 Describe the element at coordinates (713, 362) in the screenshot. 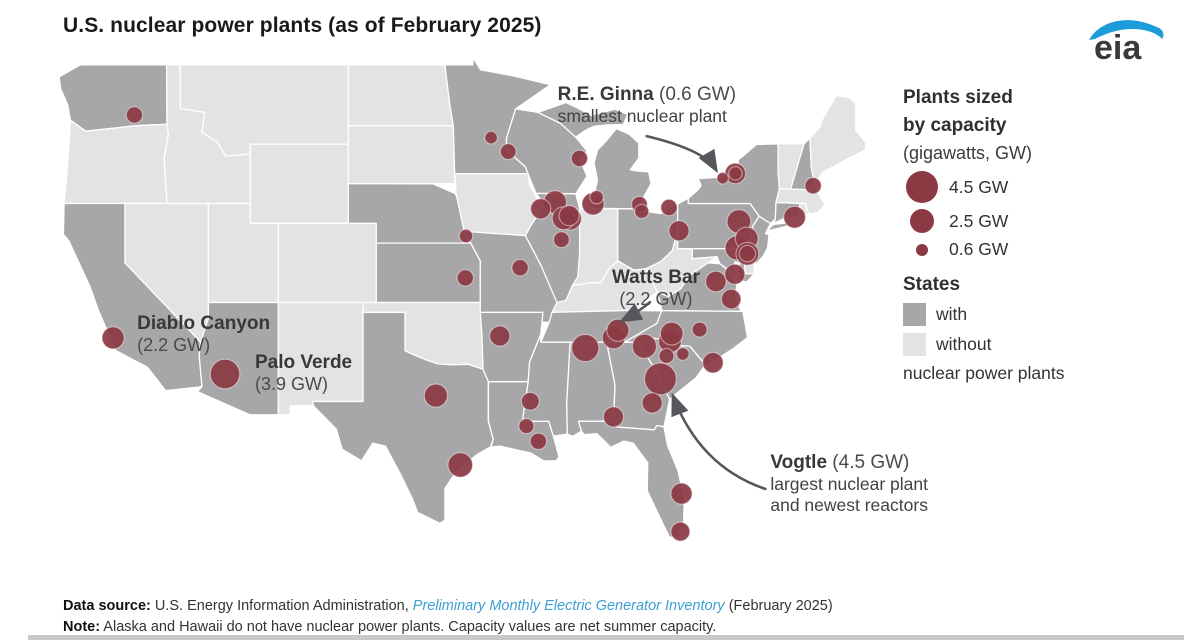

I see `plant-dot-brunswick` at that location.